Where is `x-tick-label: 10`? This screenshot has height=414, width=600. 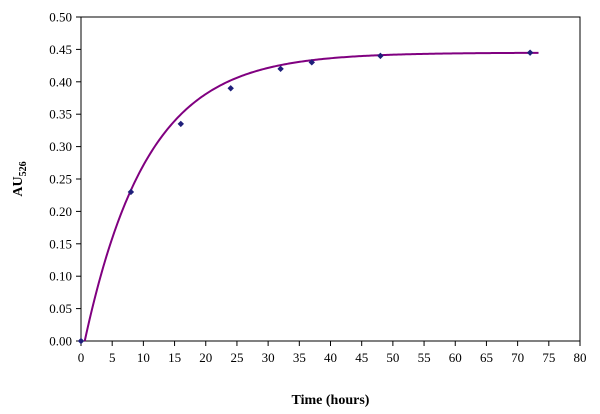
x-tick-label: 10 is located at coordinates (143, 357).